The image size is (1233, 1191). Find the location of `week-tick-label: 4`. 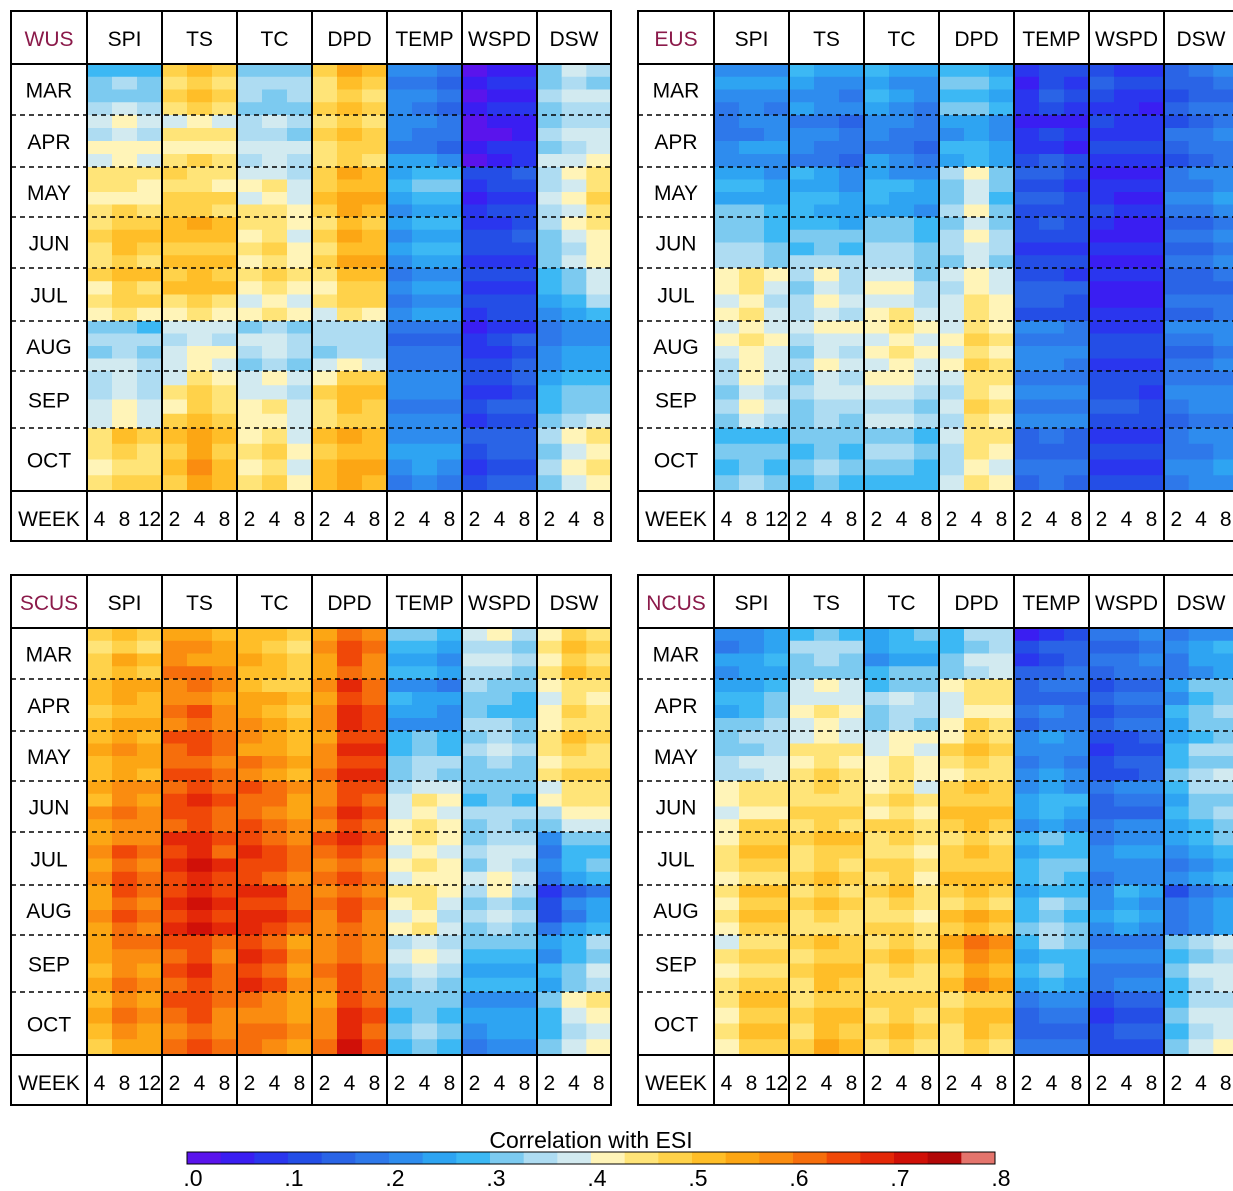

week-tick-label: 4 is located at coordinates (727, 1083).